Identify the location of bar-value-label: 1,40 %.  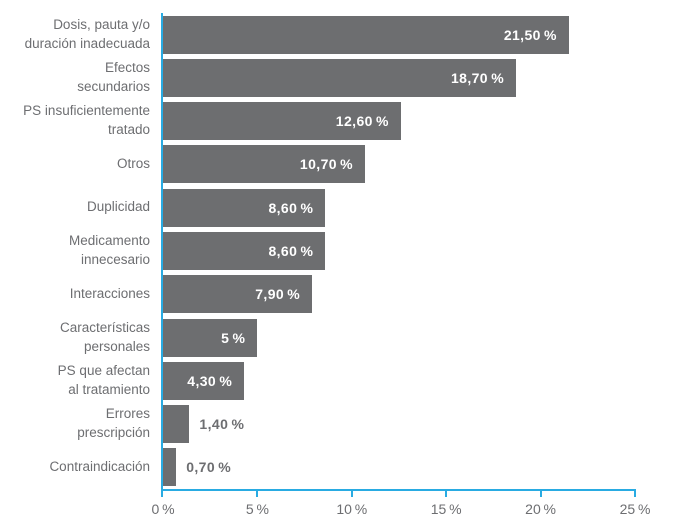
(222, 424).